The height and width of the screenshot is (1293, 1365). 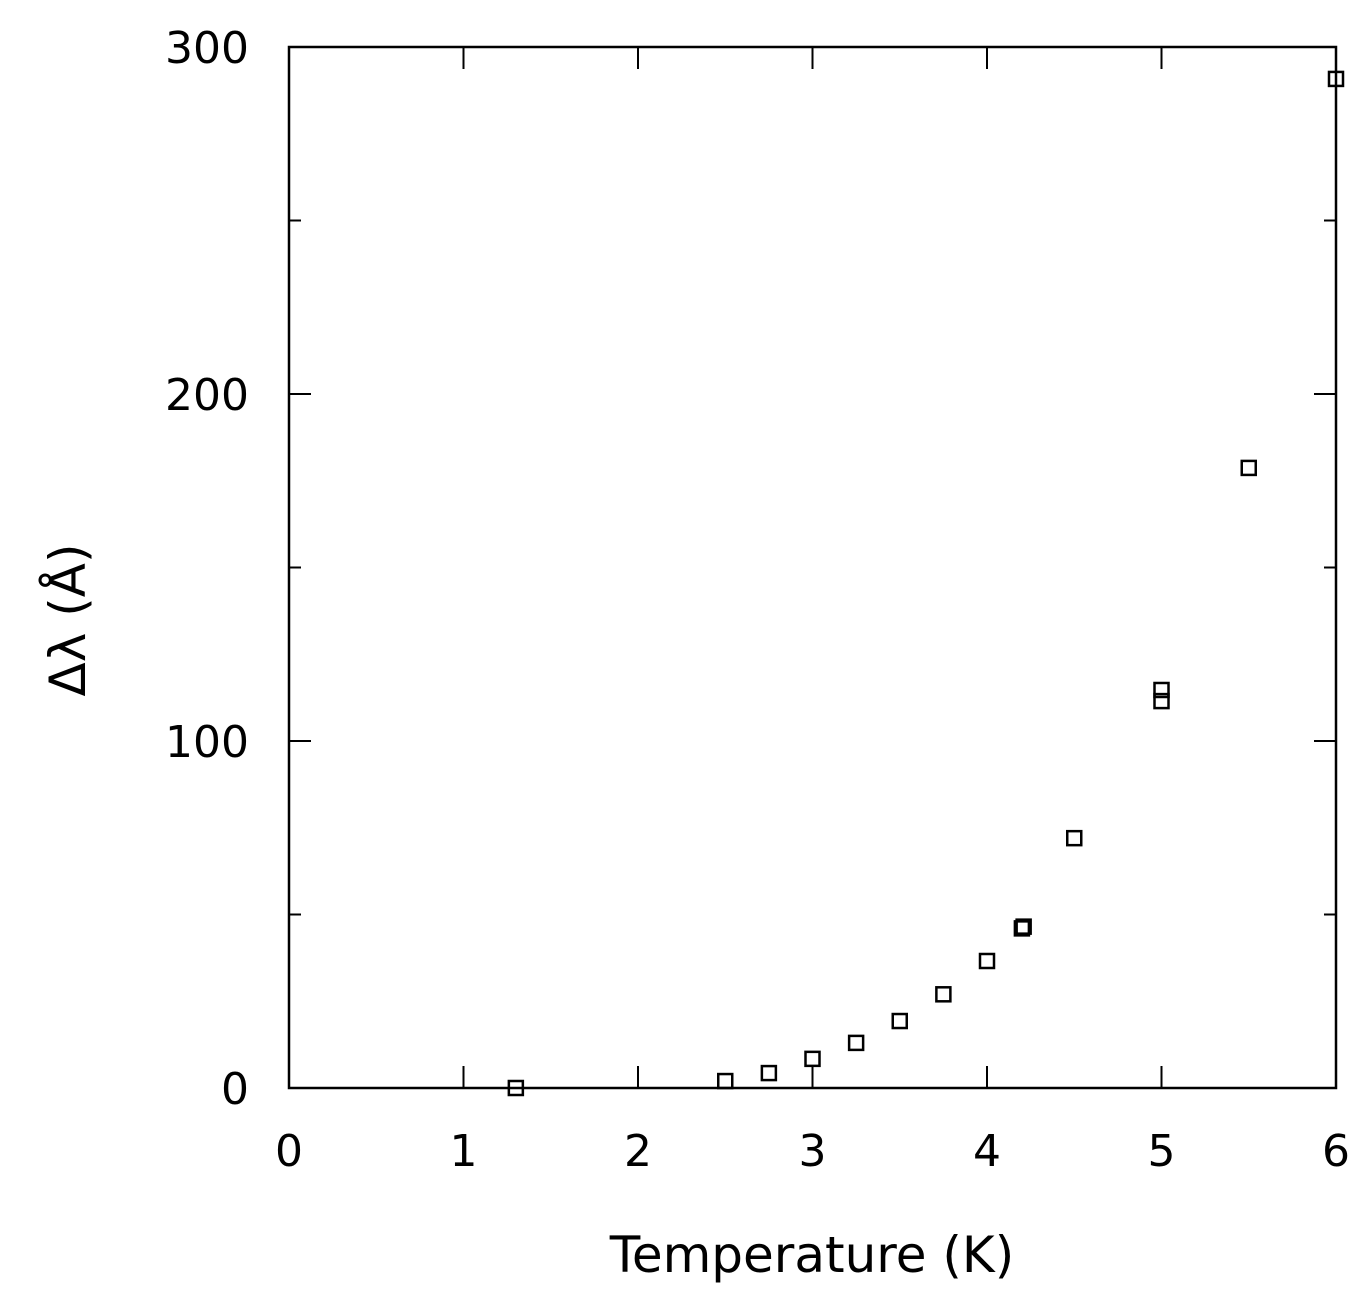 I want to click on x-tick-label: 6, so click(x=1336, y=1151).